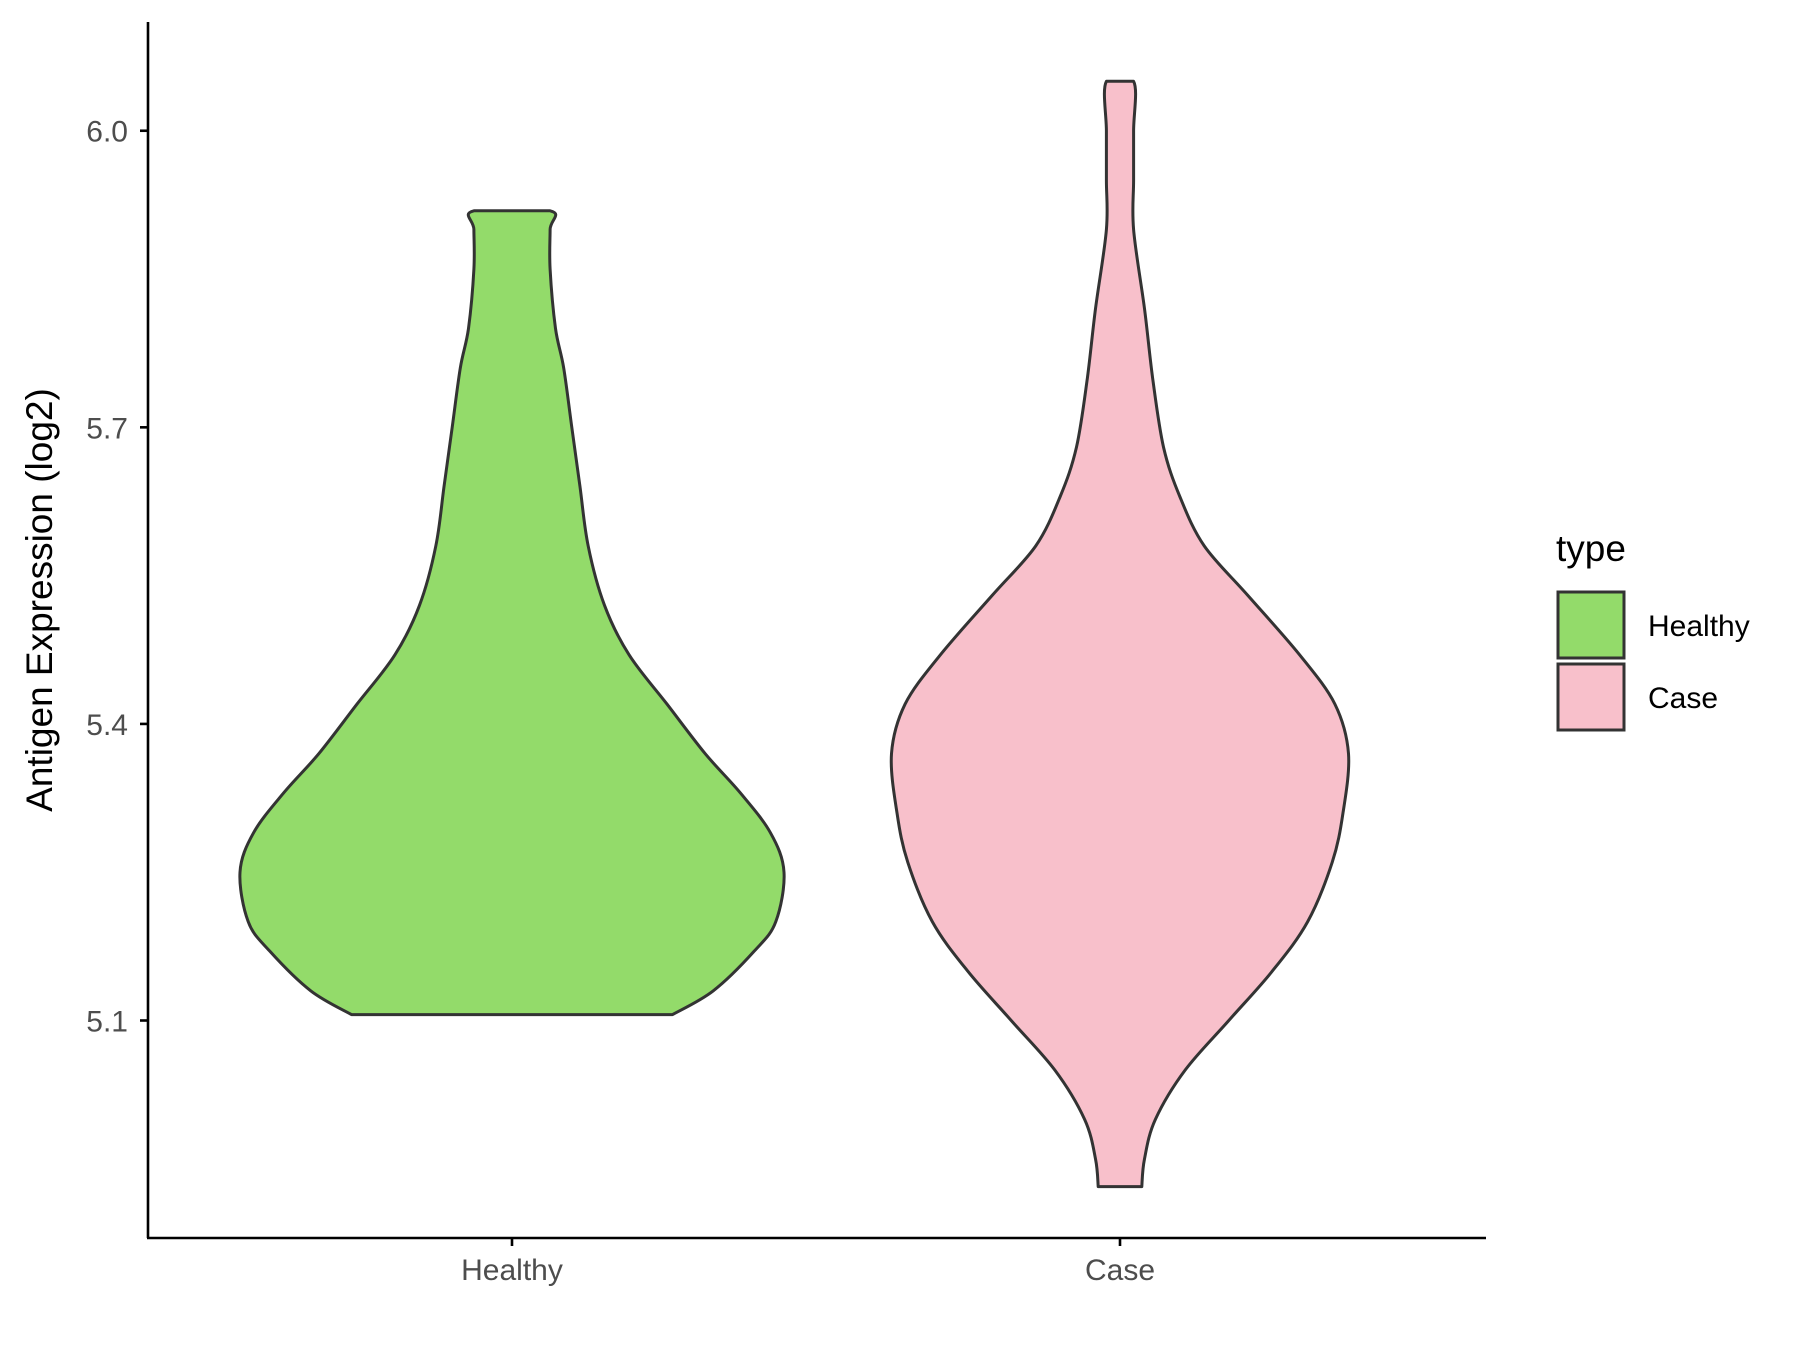 The height and width of the screenshot is (1350, 1800). Describe the element at coordinates (107, 132) in the screenshot. I see `y-tick-label: 6.0` at that location.